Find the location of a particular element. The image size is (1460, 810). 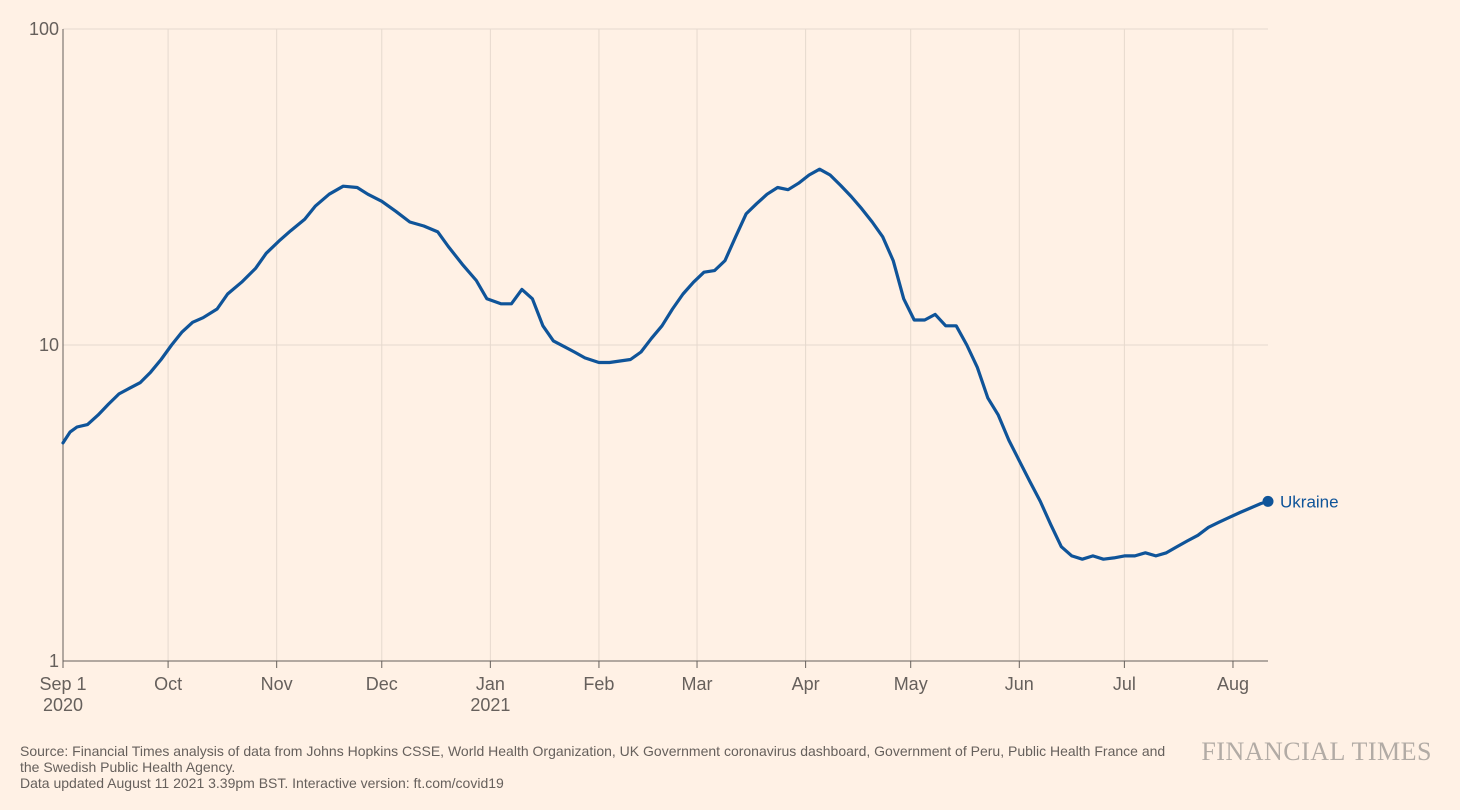

label-layer: Ukraine is located at coordinates (1309, 501).